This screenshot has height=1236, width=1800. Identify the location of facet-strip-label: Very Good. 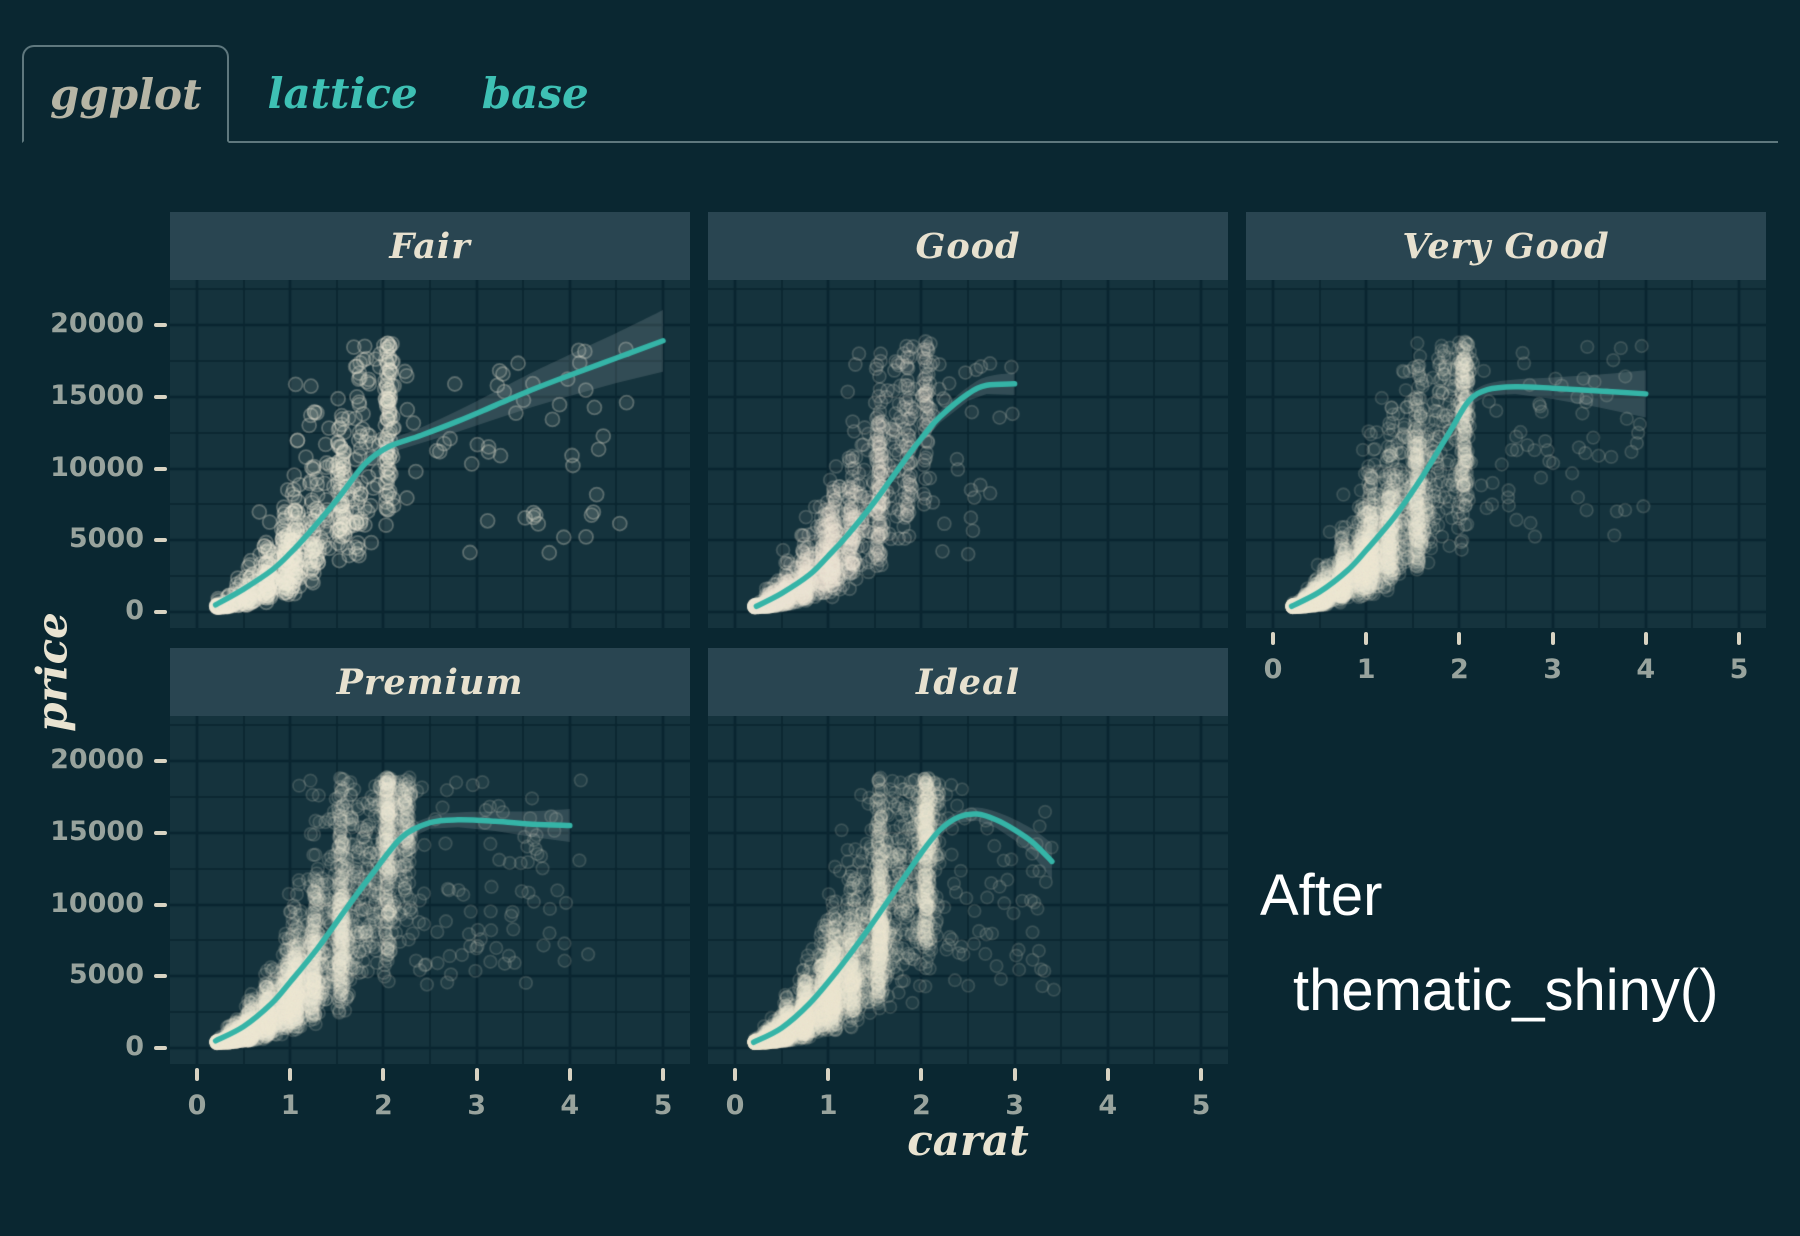
(1506, 246).